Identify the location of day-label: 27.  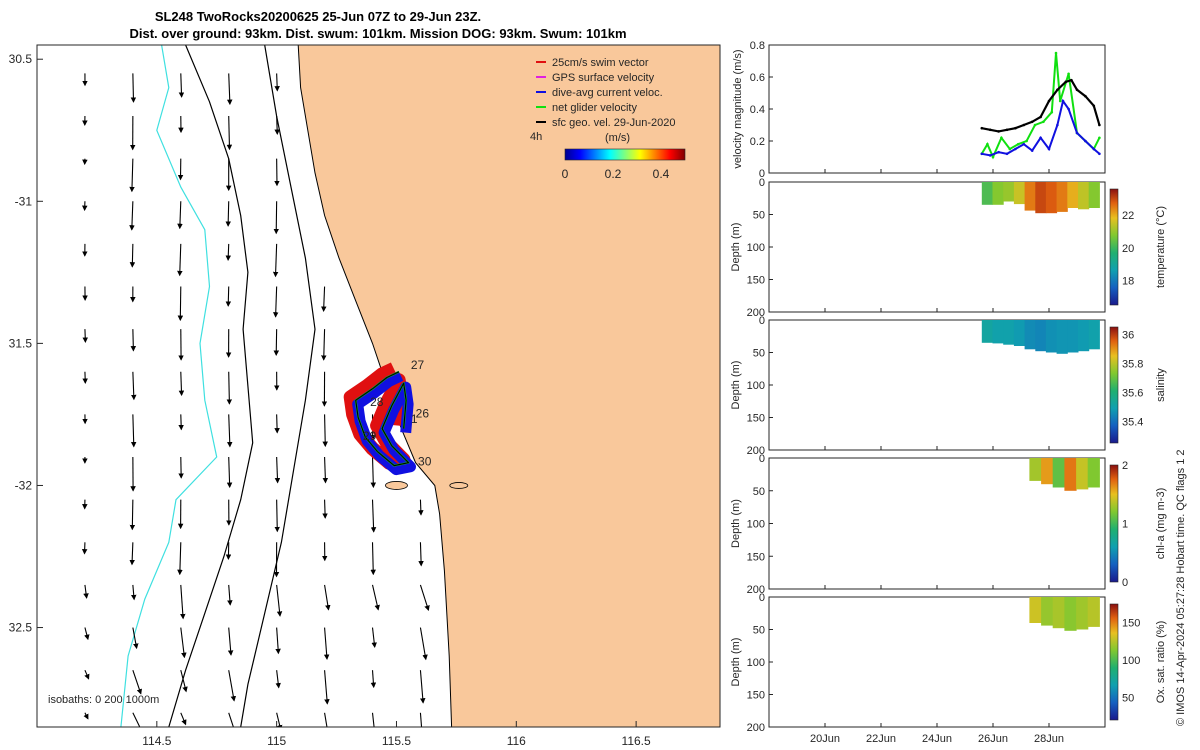
(418, 365).